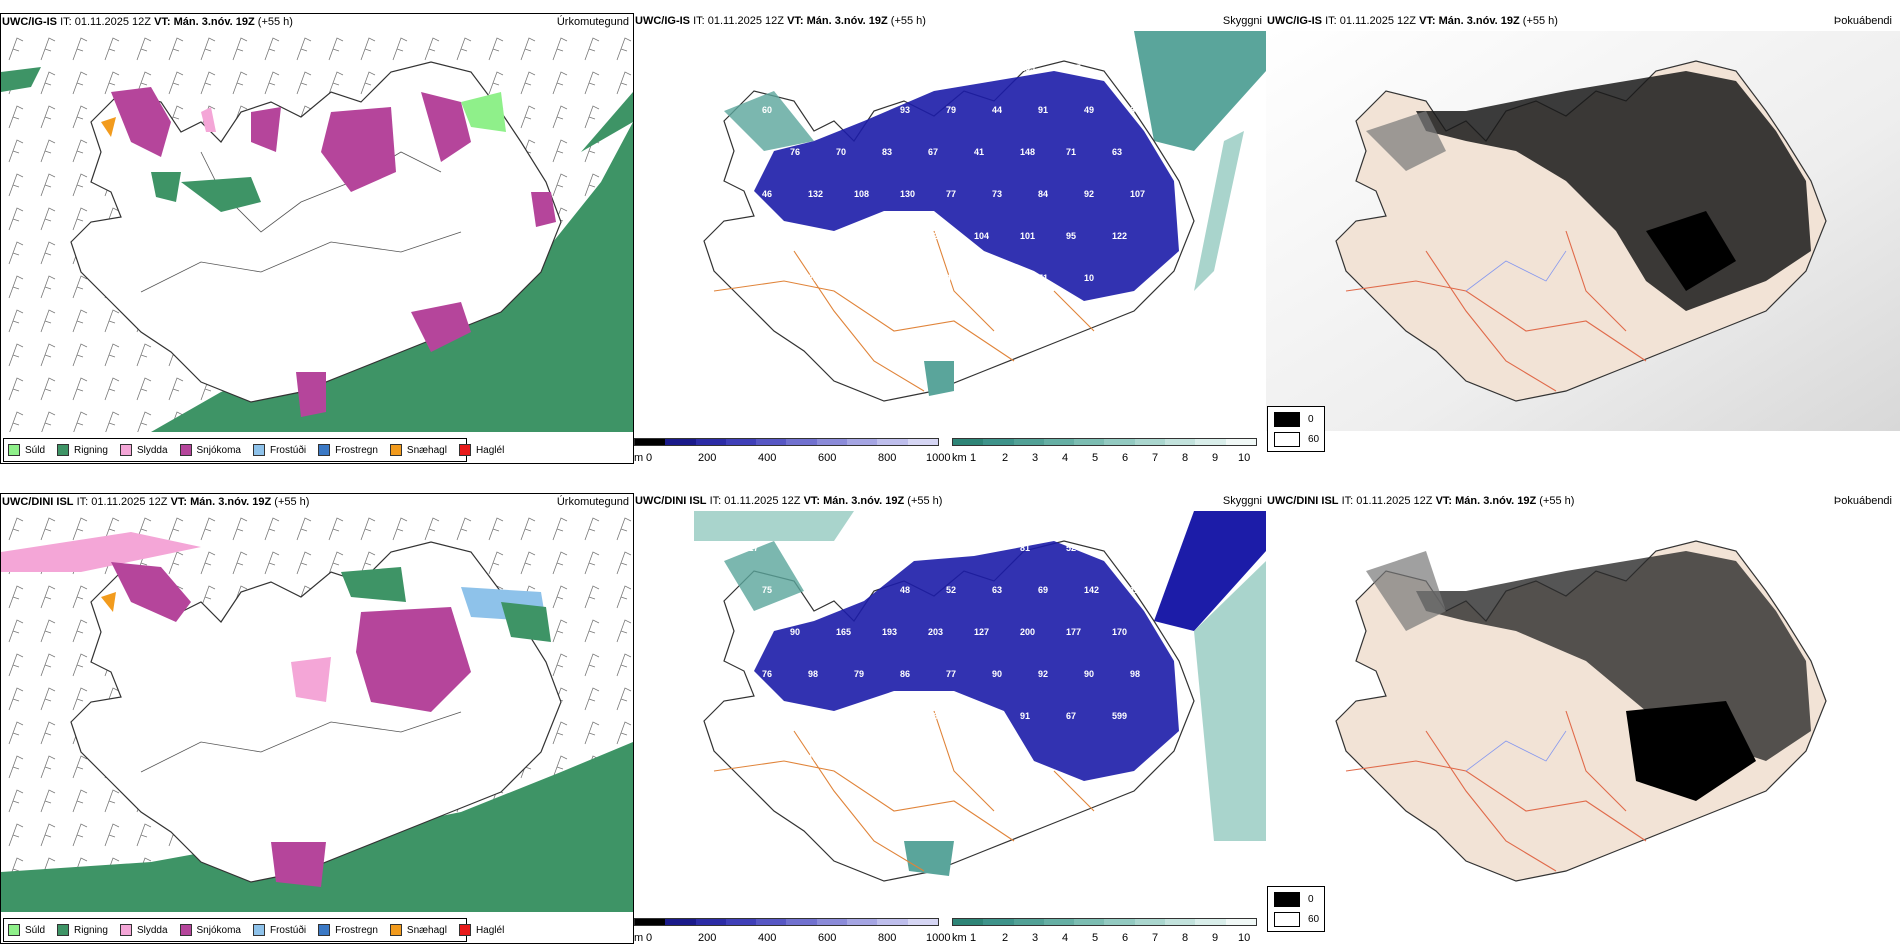 This screenshot has height=950, width=1900. Describe the element at coordinates (951, 194) in the screenshot. I see `visibility-value-label: 77` at that location.